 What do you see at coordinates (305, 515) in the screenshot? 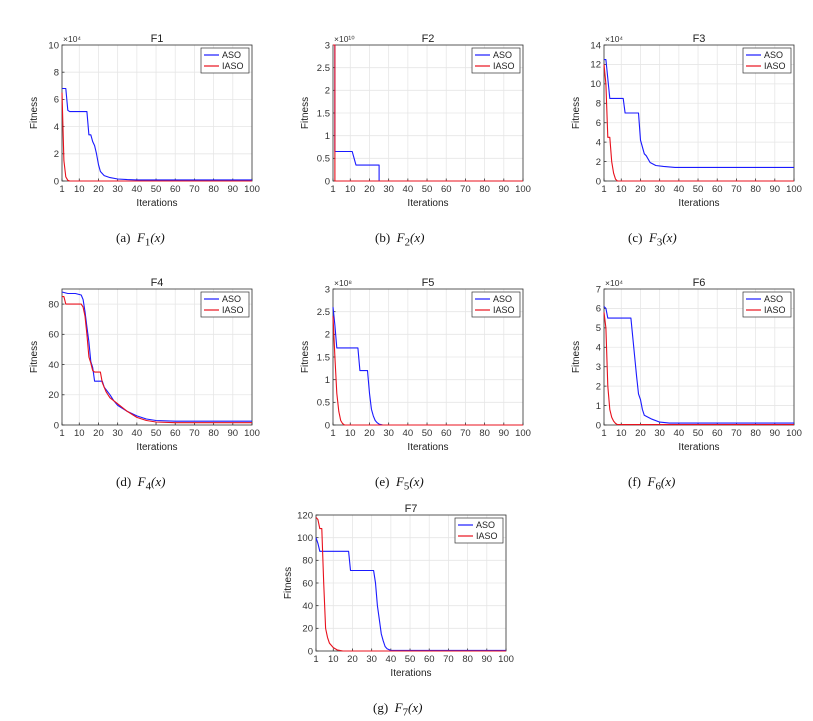
I see `y-tick-label: 120` at bounding box center [305, 515].